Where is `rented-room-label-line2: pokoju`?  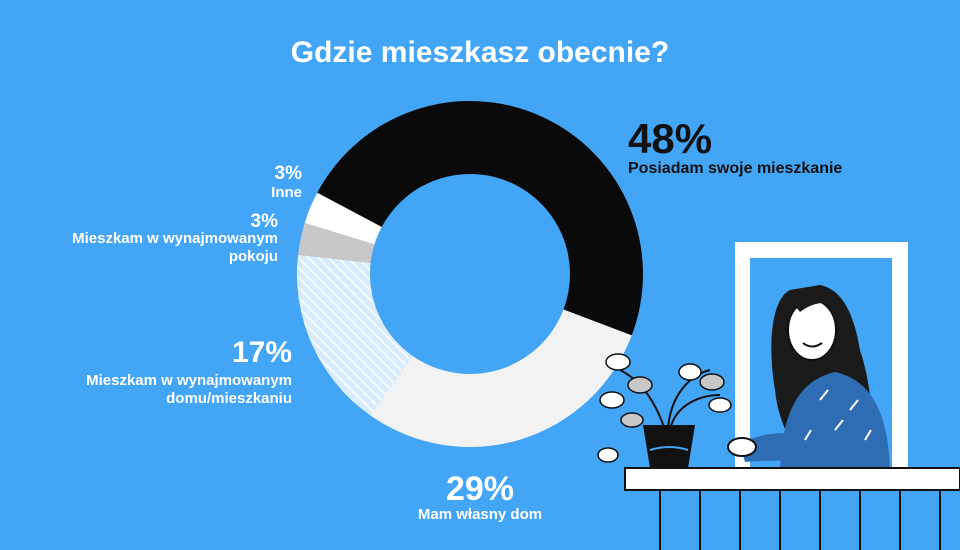 rented-room-label-line2: pokoju is located at coordinates (253, 256).